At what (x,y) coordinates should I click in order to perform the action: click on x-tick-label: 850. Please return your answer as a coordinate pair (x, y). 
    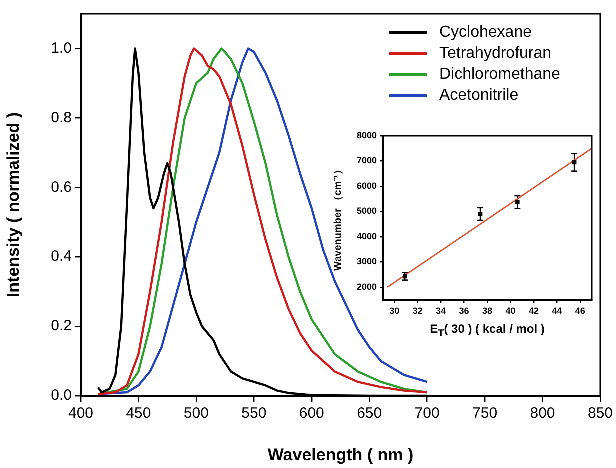
    Looking at the image, I should click on (600, 413).